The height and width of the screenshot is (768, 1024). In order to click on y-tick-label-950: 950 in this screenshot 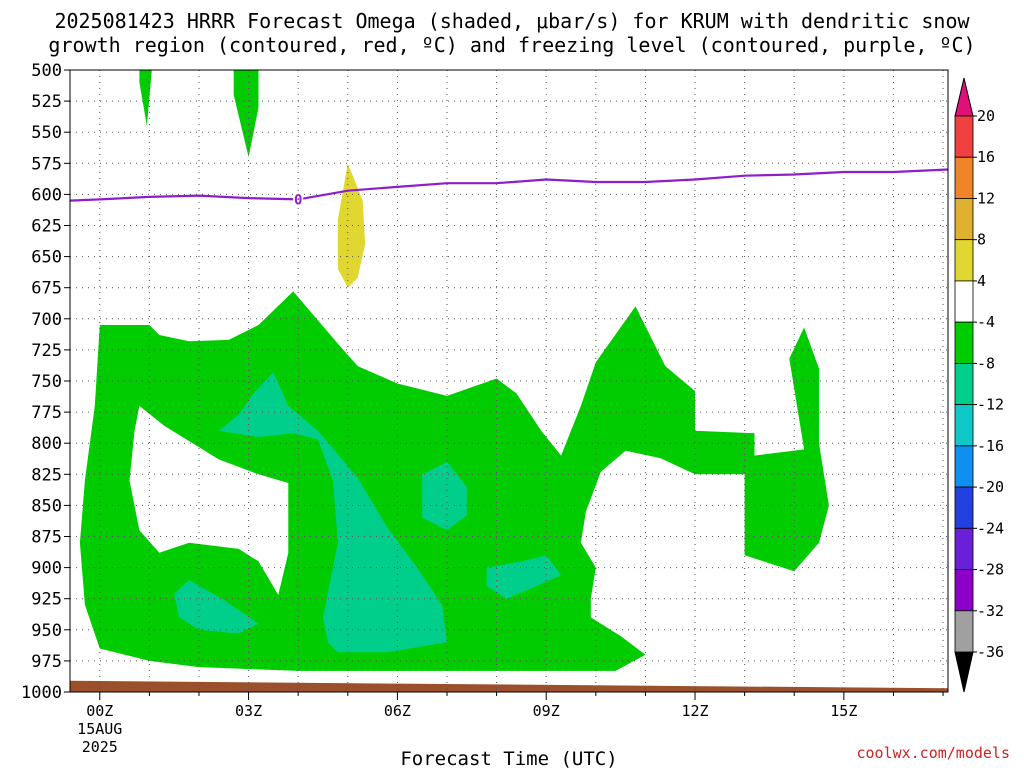, I will do `click(46, 631)`.